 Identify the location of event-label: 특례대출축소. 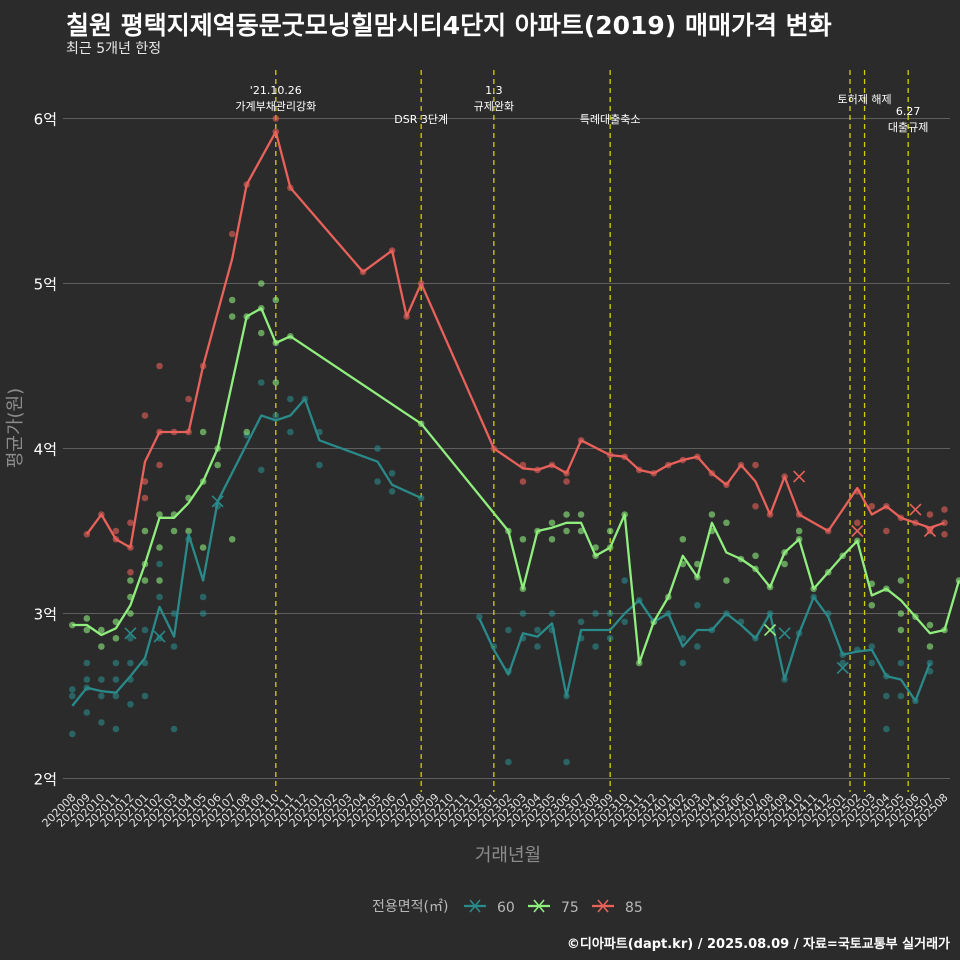
(610, 119).